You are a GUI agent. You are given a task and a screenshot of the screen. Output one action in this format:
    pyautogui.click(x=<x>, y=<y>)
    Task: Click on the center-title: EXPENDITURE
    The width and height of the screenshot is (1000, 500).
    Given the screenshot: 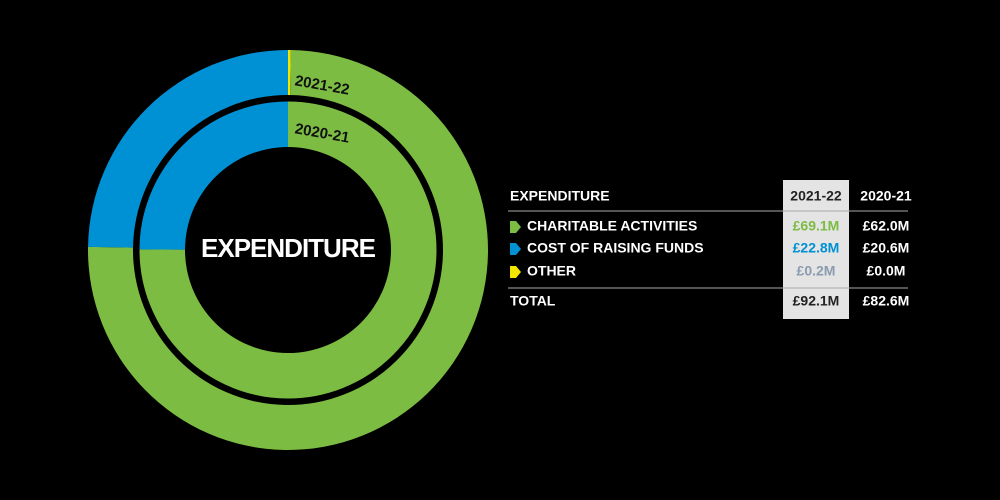 What is the action you would take?
    pyautogui.click(x=288, y=248)
    